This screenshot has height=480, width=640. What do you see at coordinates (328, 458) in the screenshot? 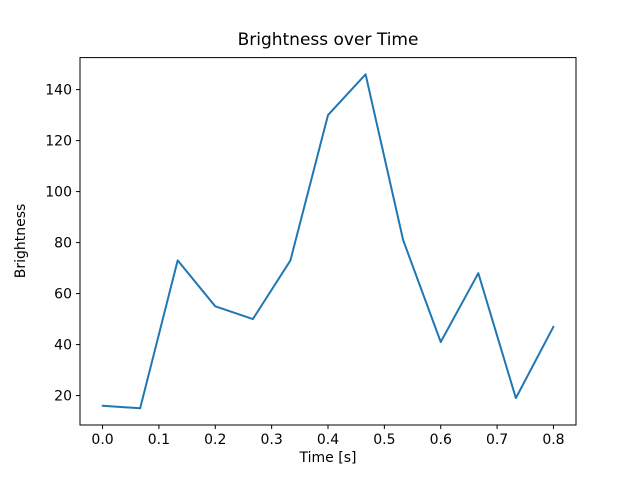
I see `x-axis-label: Time [s]` at bounding box center [328, 458].